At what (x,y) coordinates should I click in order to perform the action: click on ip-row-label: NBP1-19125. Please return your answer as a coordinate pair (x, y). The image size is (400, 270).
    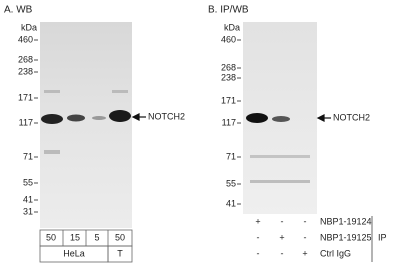
    Looking at the image, I should click on (346, 237).